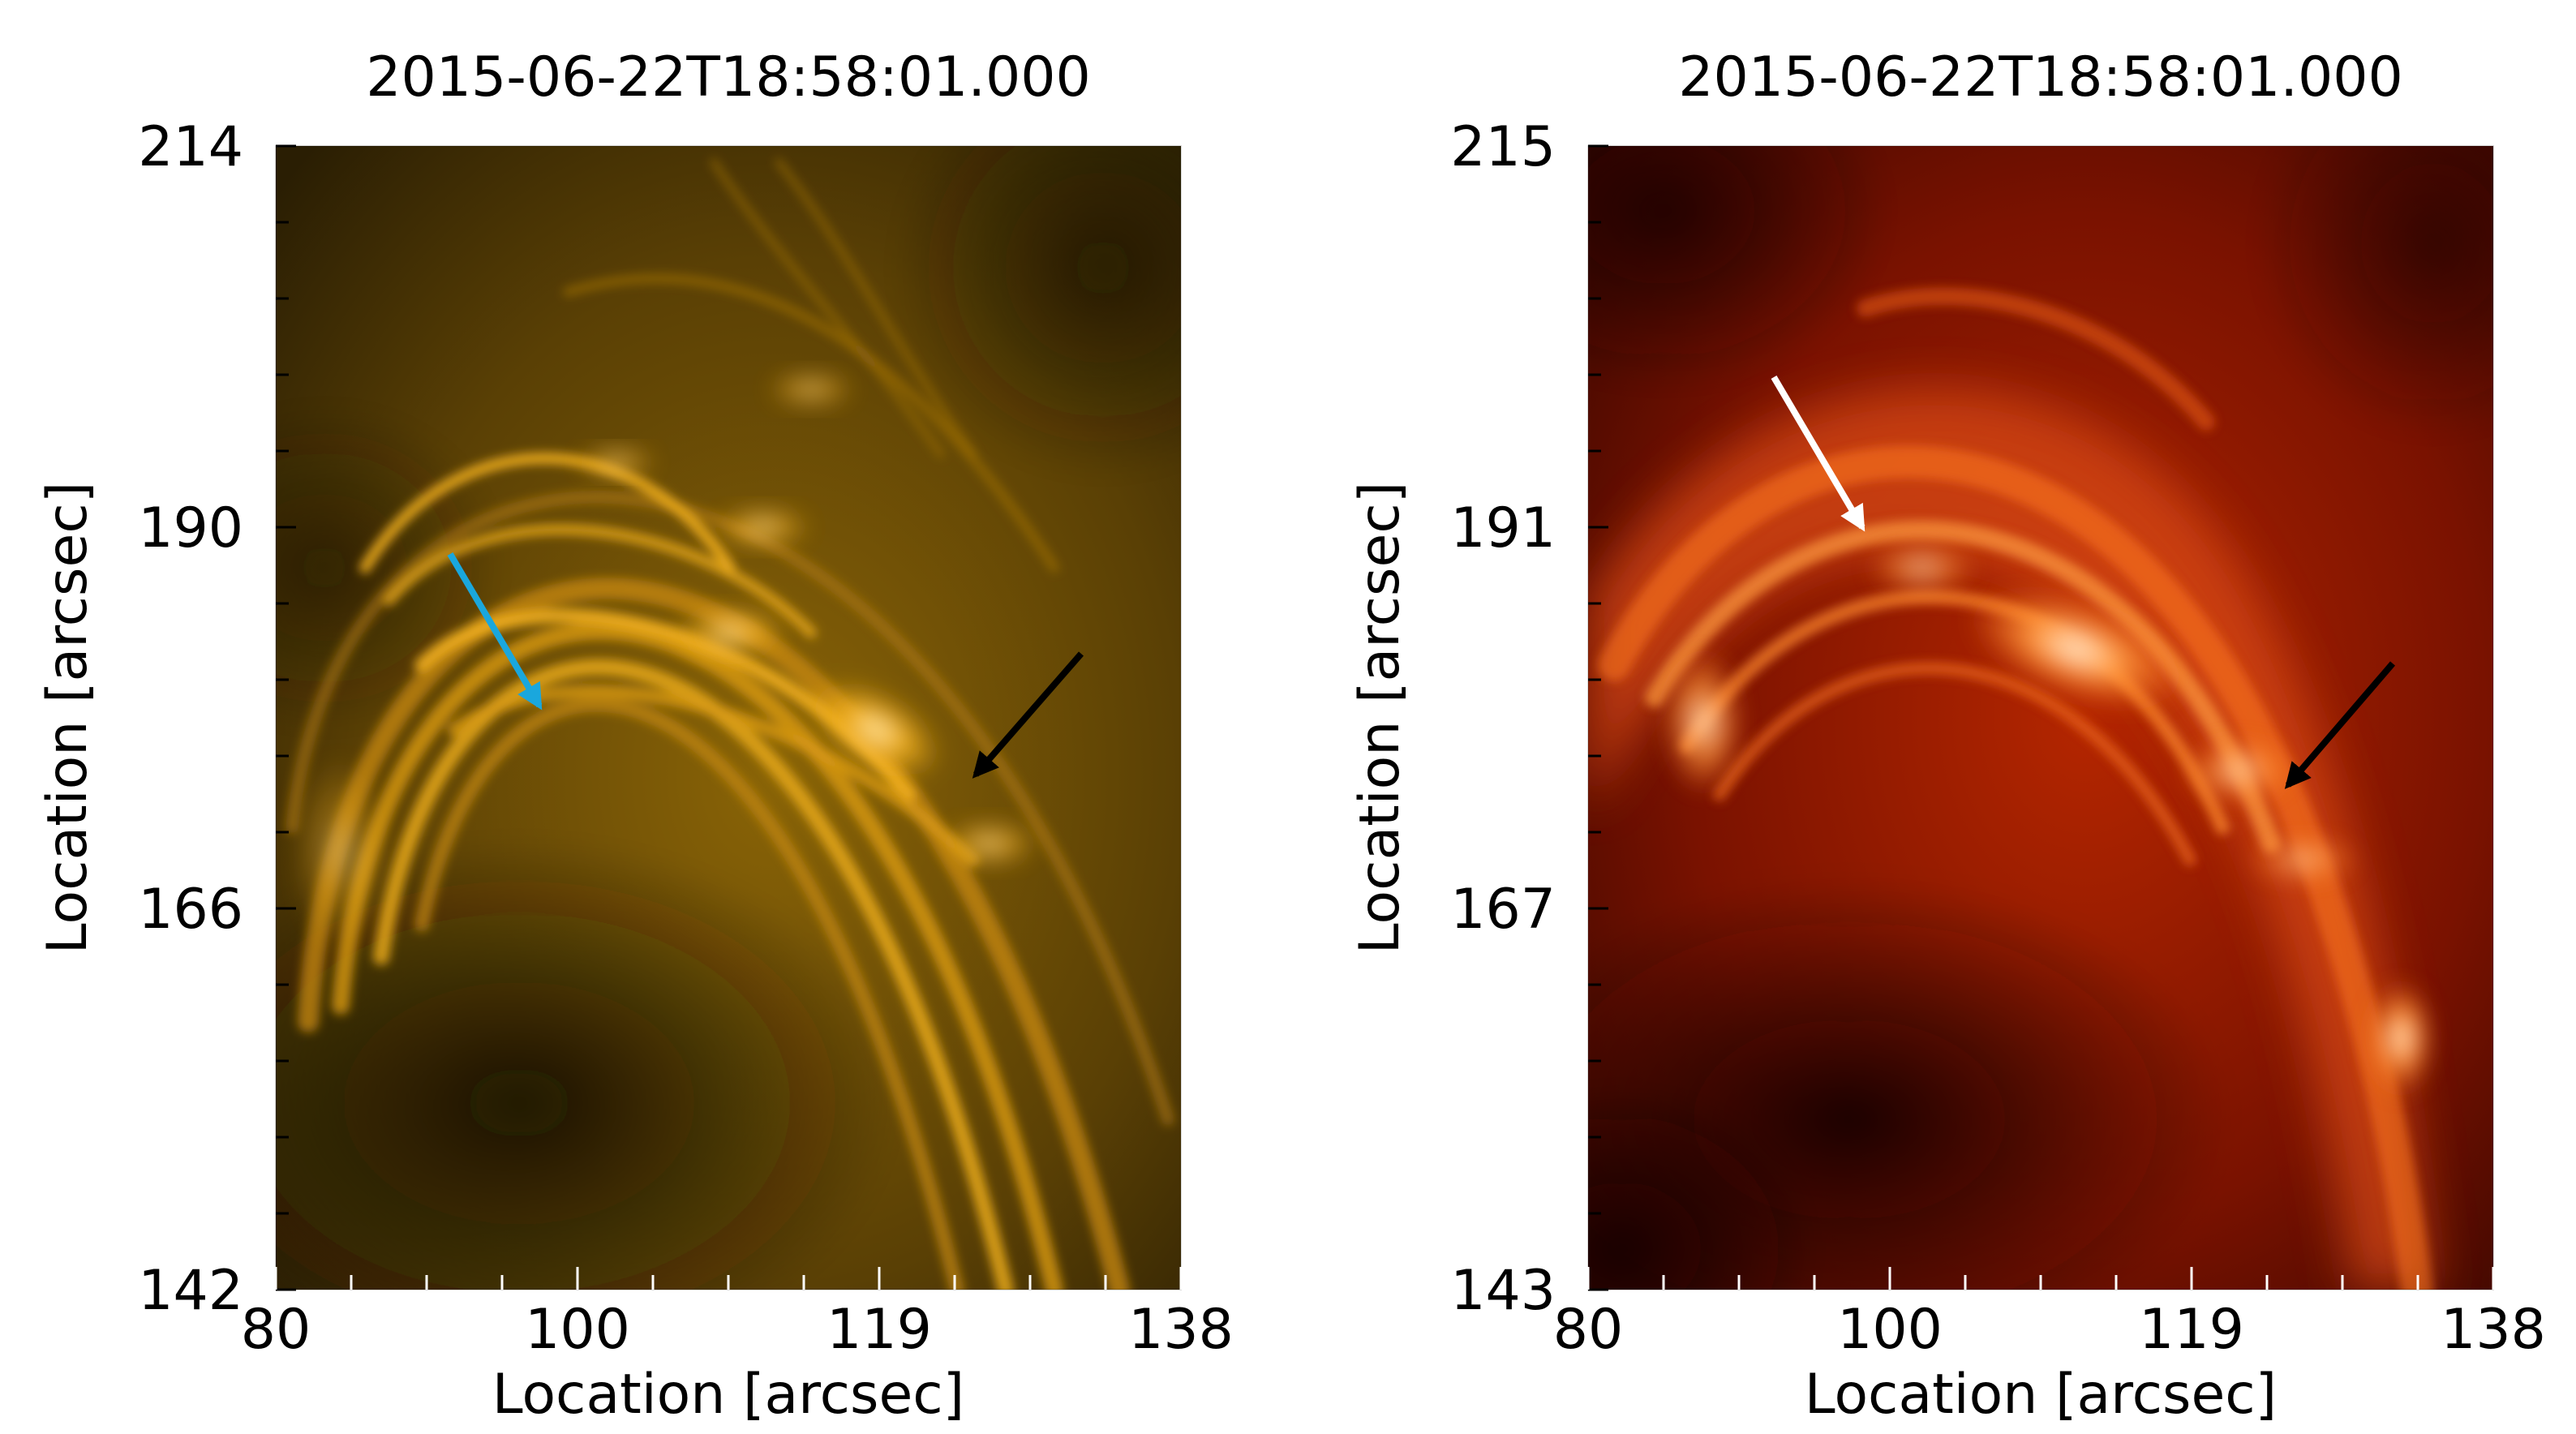 The image size is (2576, 1434). Describe the element at coordinates (190, 1291) in the screenshot. I see `y-tick-label: 142` at that location.